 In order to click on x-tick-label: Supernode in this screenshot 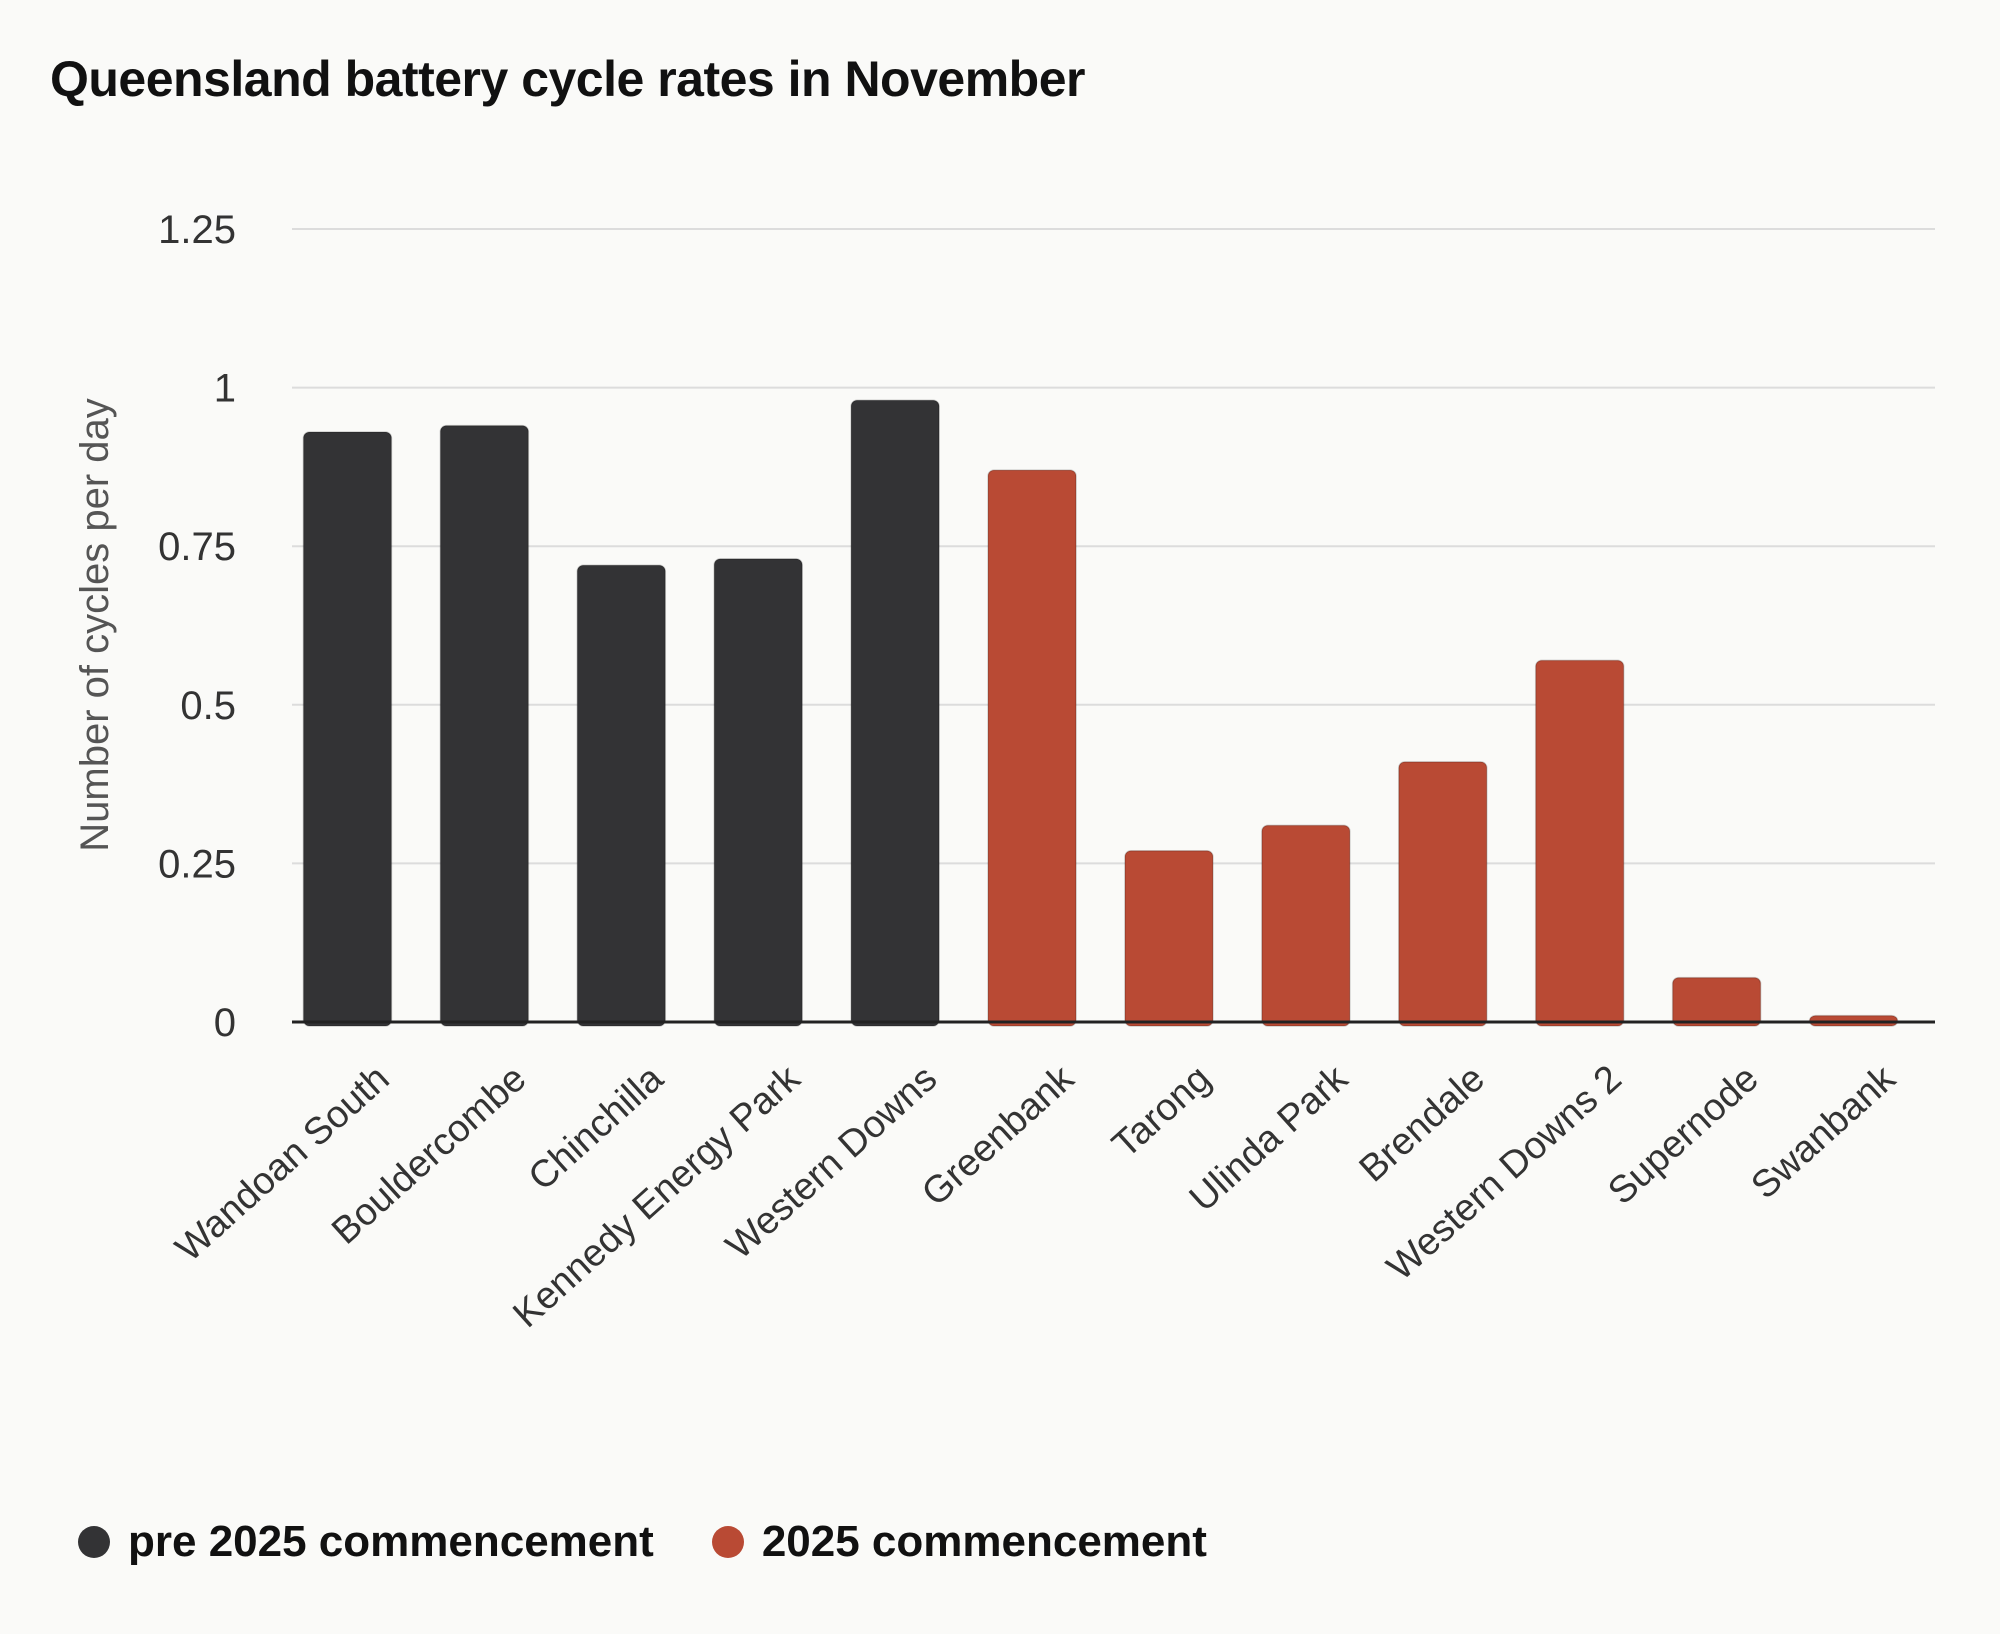, I will do `click(1683, 1135)`.